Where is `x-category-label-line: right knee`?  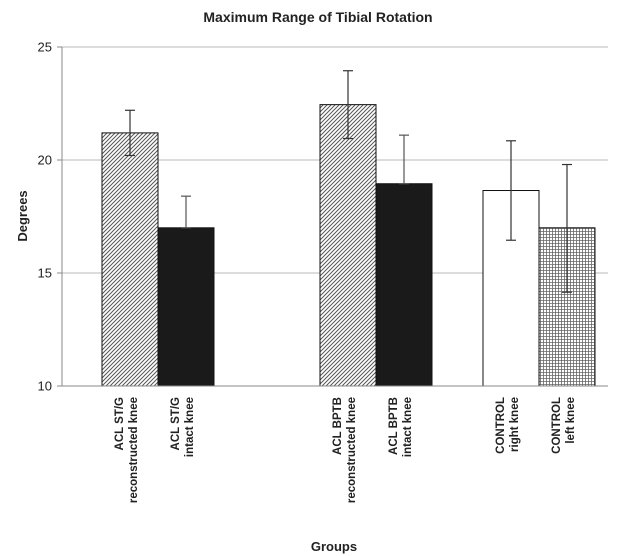
x-category-label-line: right knee is located at coordinates (515, 424).